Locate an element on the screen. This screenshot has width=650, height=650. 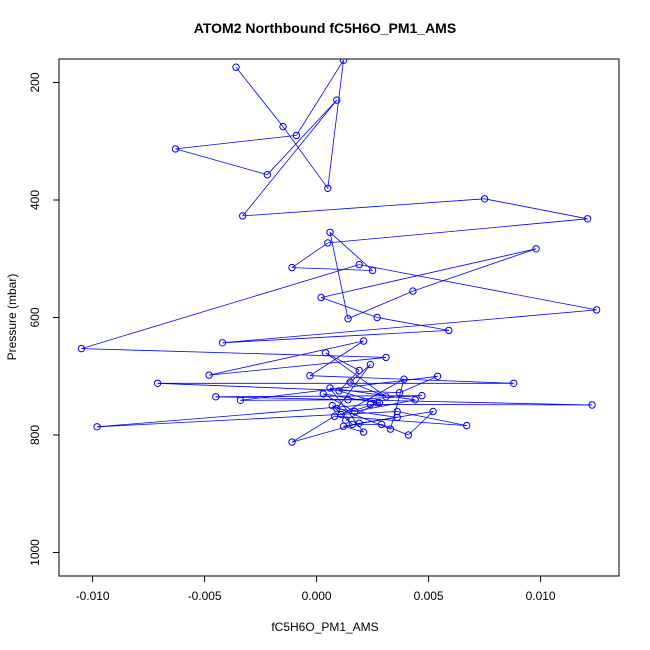
y-tick-label: 1000 is located at coordinates (35, 552).